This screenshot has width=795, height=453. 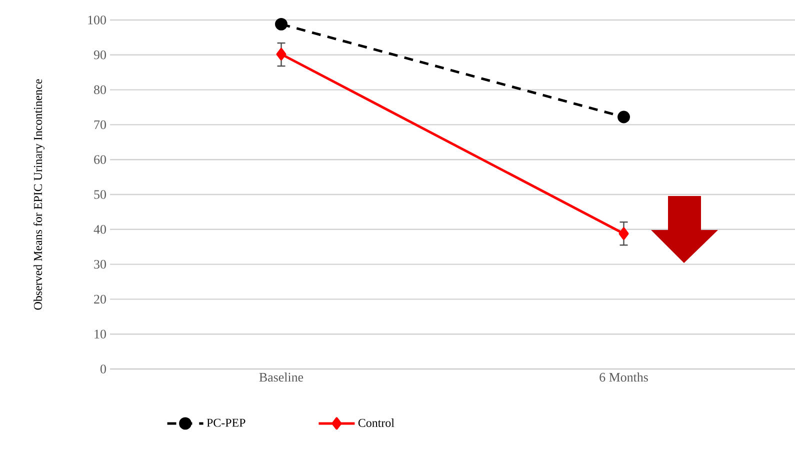 I want to click on x-tick-label: Baseline, so click(x=281, y=377).